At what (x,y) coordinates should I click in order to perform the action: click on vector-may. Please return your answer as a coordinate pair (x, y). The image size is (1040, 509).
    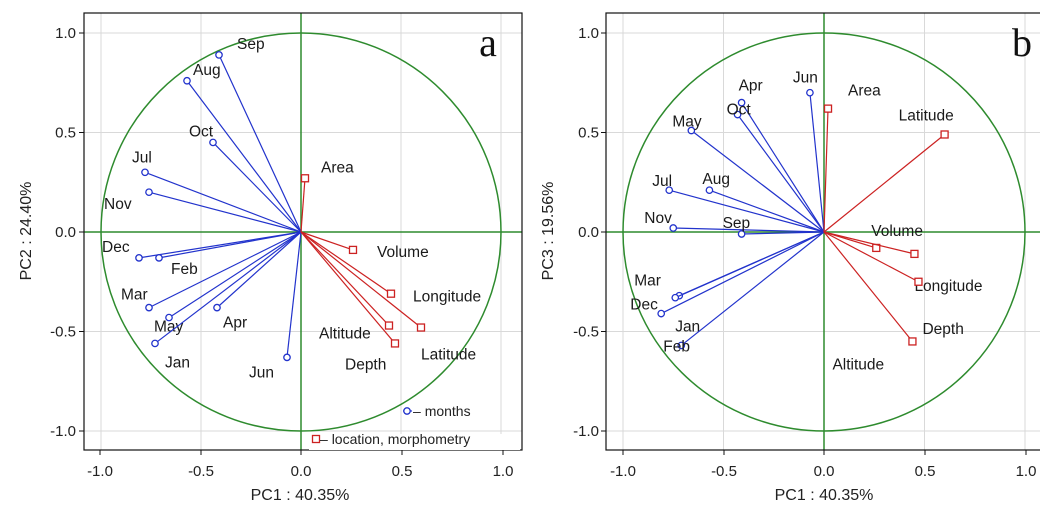
    Looking at the image, I should click on (235, 275).